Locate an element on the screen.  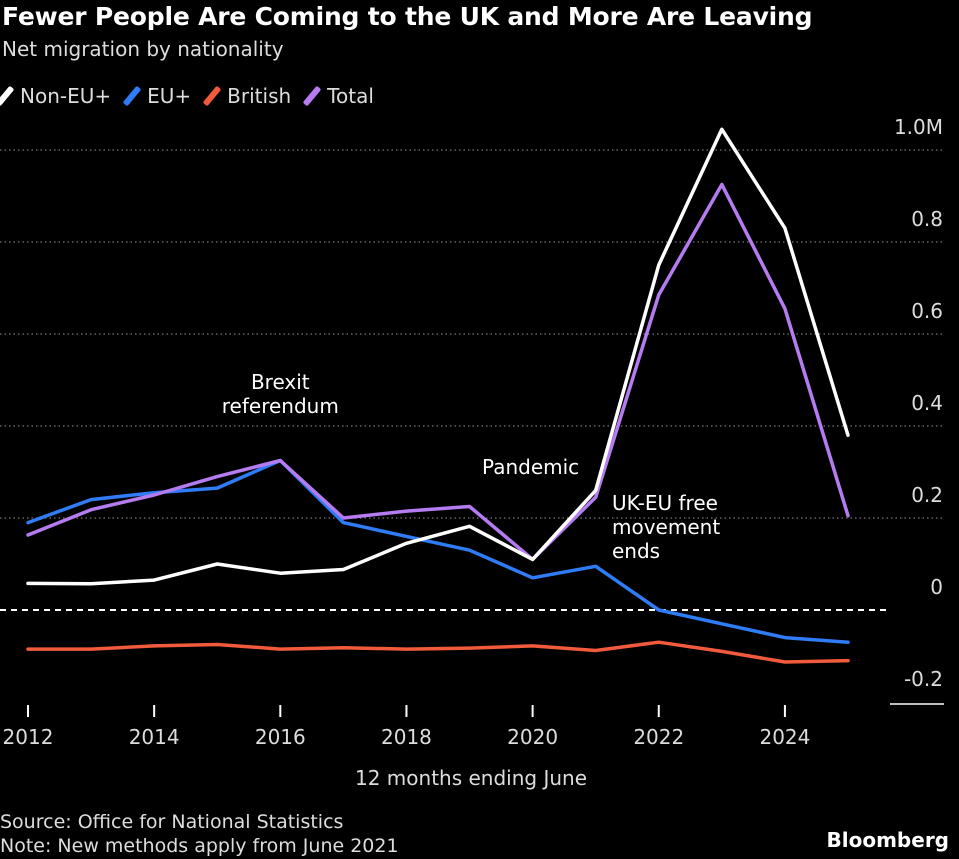
annotation-free-movement-line: movement is located at coordinates (666, 527).